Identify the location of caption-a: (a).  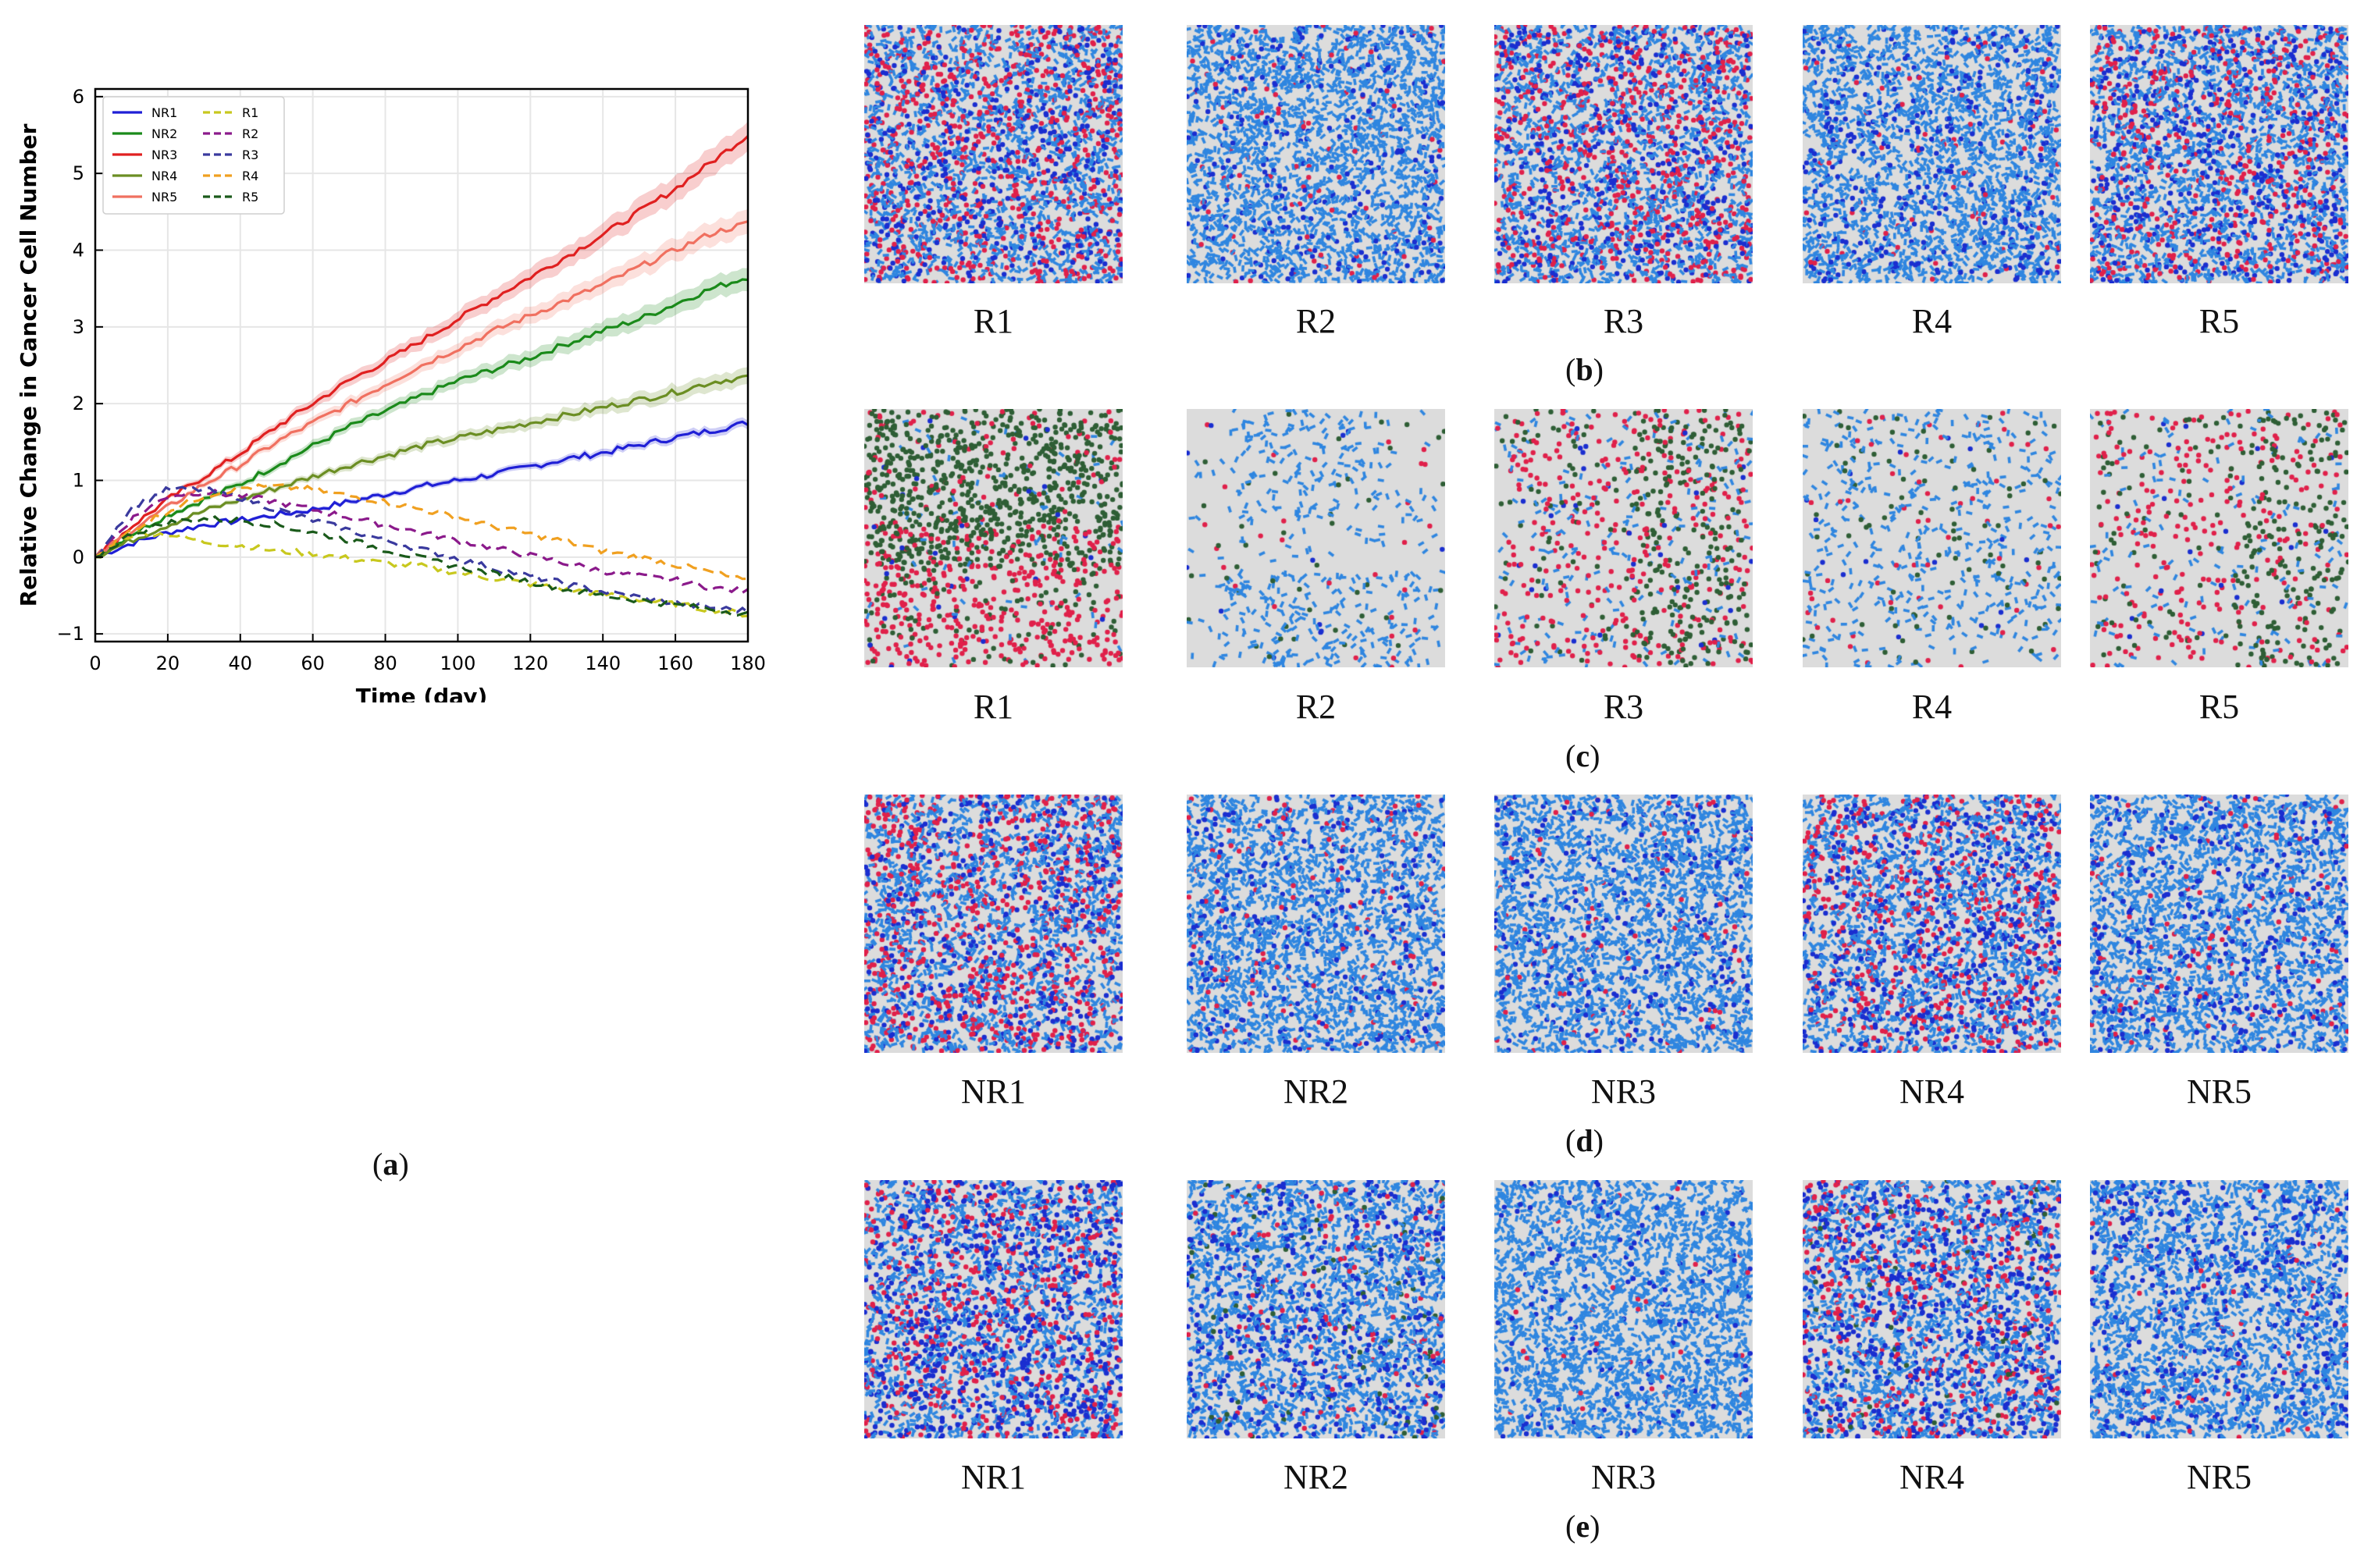
(390, 1164).